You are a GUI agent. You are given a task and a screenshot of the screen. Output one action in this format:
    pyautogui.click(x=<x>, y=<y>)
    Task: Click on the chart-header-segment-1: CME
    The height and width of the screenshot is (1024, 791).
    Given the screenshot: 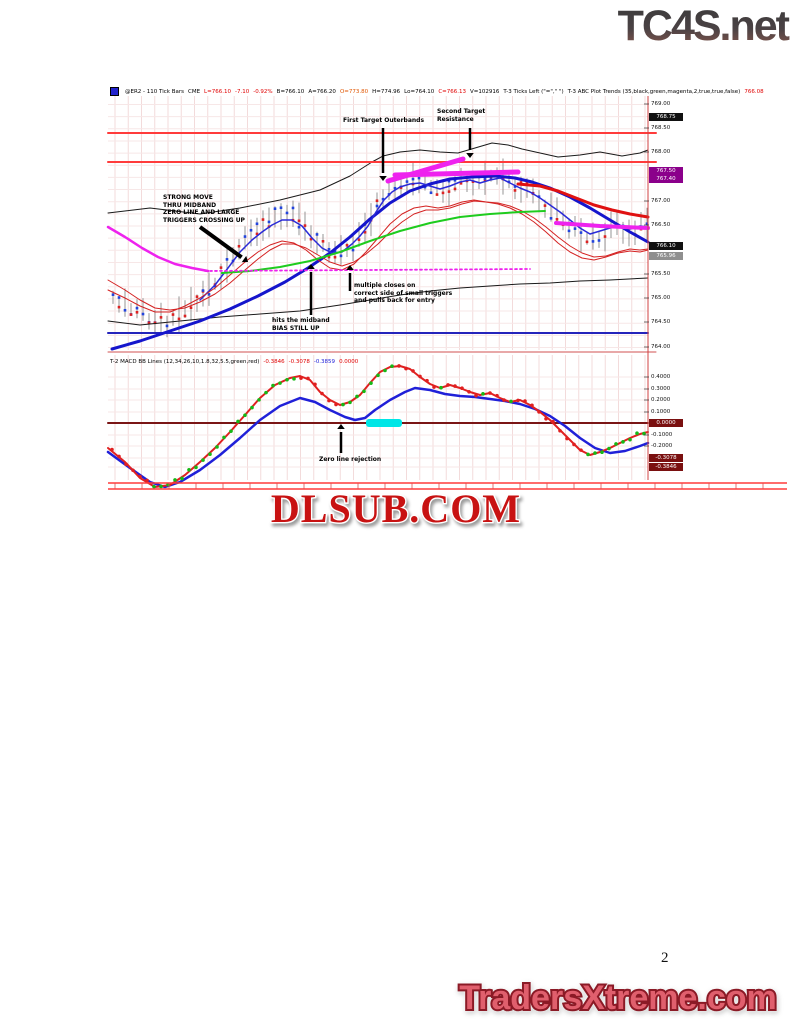 What is the action you would take?
    pyautogui.click(x=194, y=91)
    